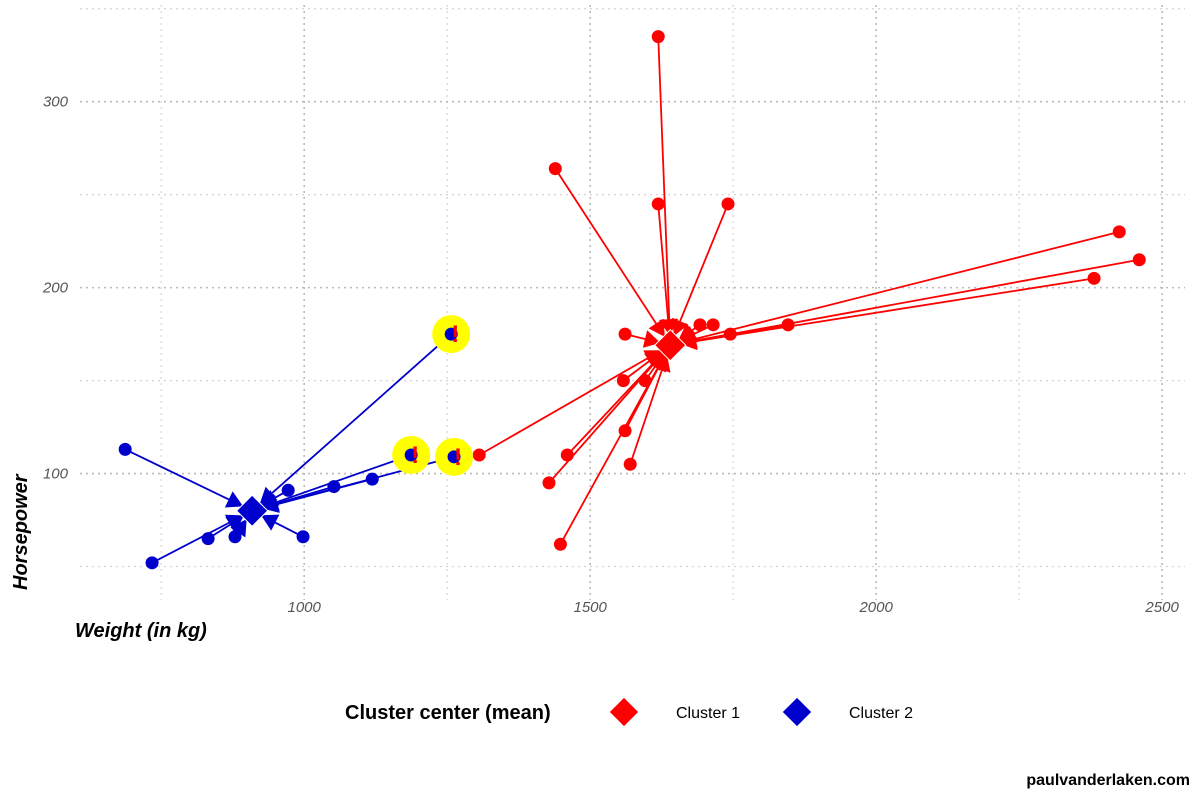 This screenshot has width=1200, height=800. What do you see at coordinates (55, 288) in the screenshot?
I see `y-tick-label: 200` at bounding box center [55, 288].